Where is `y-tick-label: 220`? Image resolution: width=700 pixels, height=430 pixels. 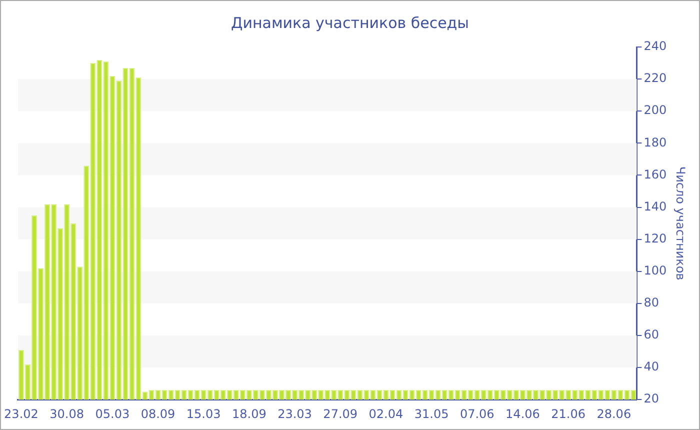
y-tick-label: 220 is located at coordinates (655, 78).